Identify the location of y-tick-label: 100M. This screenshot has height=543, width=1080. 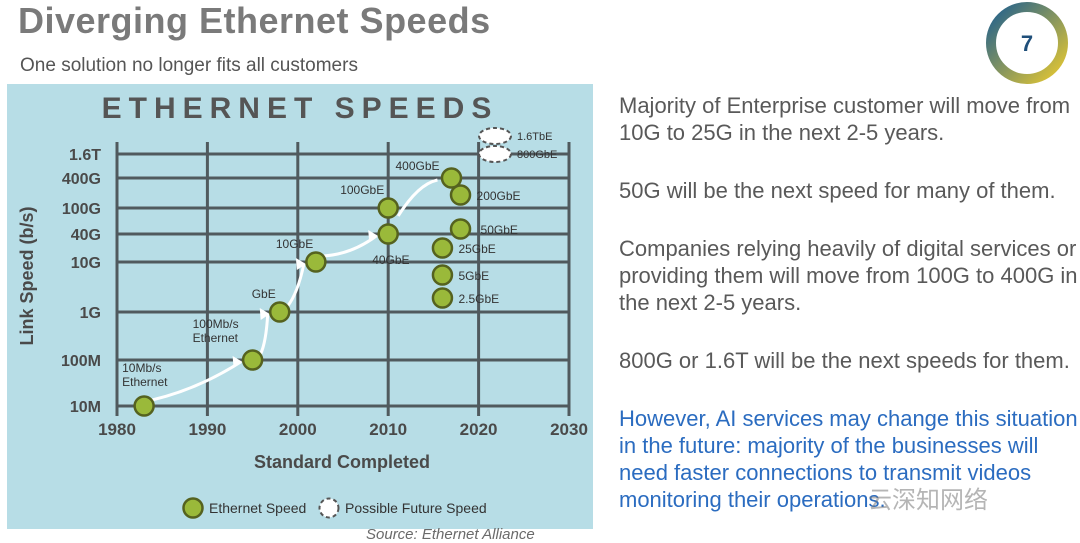
(81, 361).